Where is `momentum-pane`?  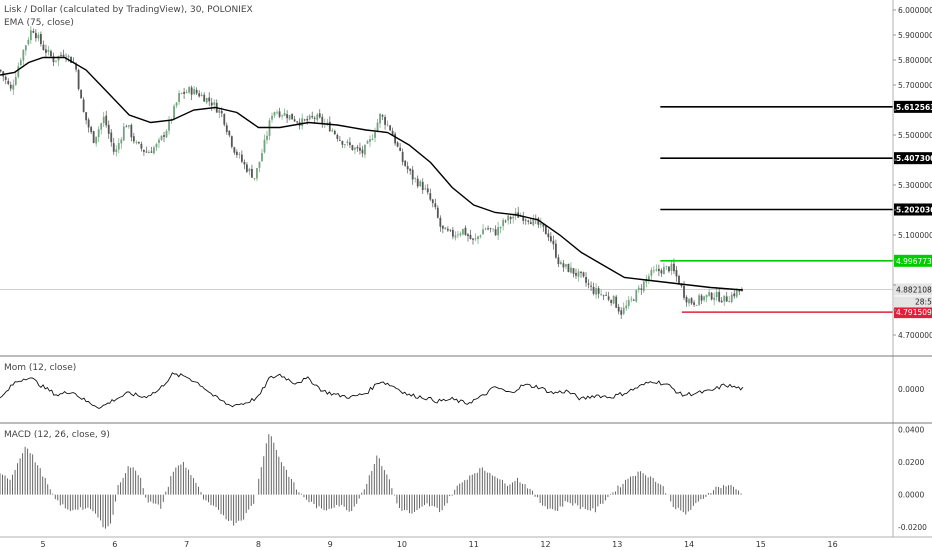
momentum-pane is located at coordinates (372, 391).